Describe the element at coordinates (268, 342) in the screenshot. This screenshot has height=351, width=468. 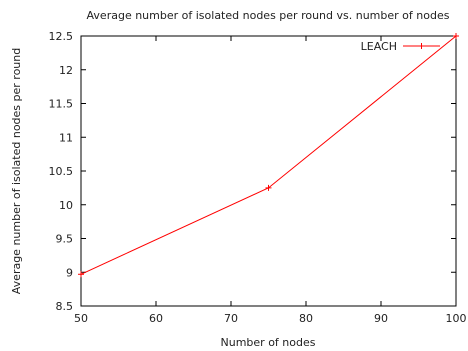
I see `x-axis-label: Number of nodes` at that location.